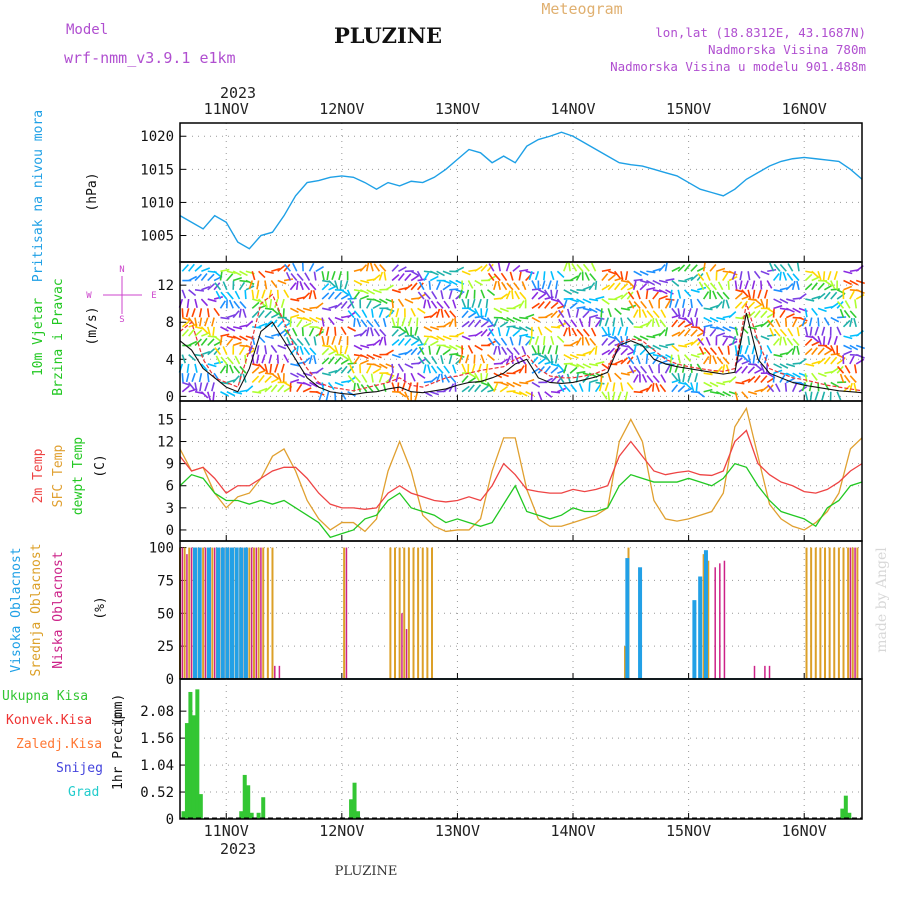 The image size is (900, 900). Describe the element at coordinates (521, 190) in the screenshot. I see `pressure-line` at that location.